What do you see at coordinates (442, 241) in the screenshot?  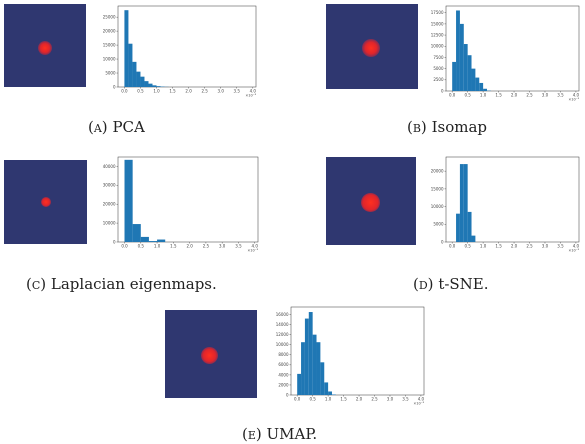 I see `y-tick-label: 0` at bounding box center [442, 241].